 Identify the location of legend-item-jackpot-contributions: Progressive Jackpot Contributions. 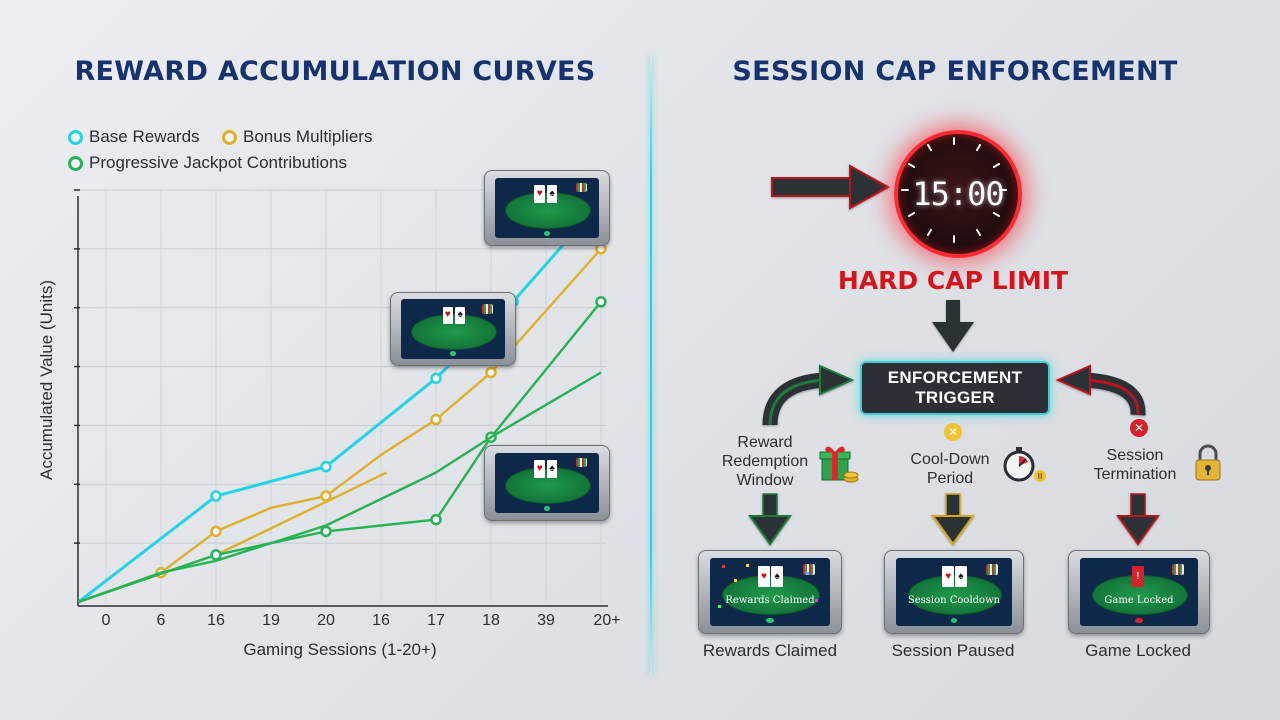
(207, 163).